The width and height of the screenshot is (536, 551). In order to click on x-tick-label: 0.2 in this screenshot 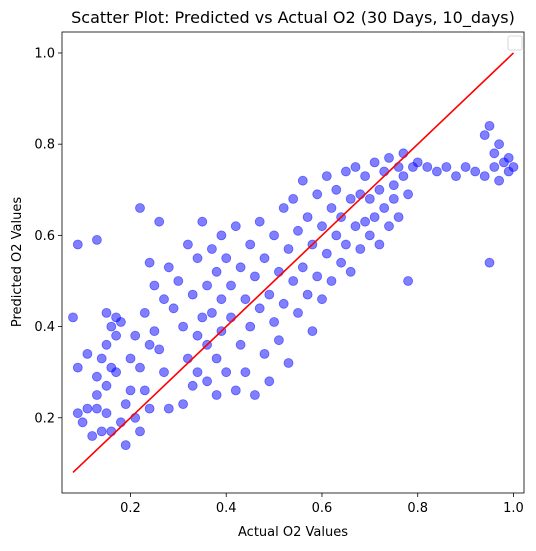, I will do `click(130, 508)`.